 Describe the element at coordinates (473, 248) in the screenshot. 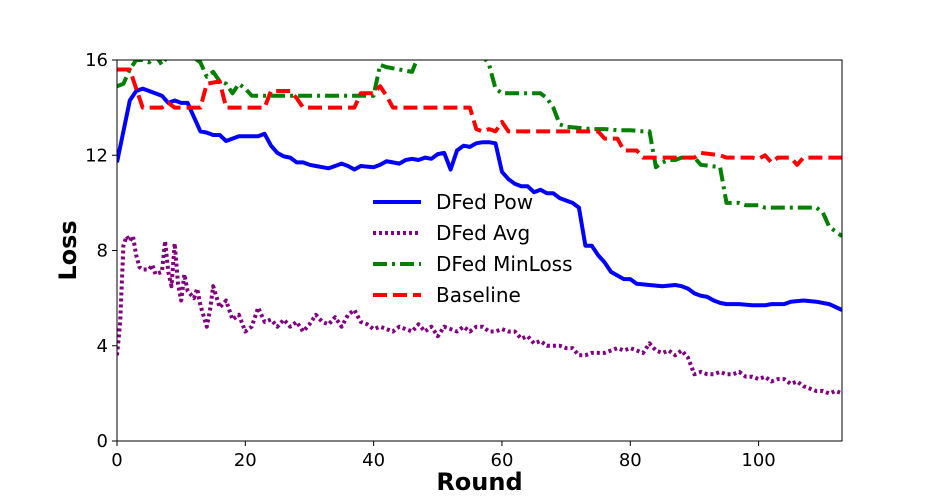

I see `legend: DFed Pow DFed Avg DFed MinLoss Baseline` at that location.